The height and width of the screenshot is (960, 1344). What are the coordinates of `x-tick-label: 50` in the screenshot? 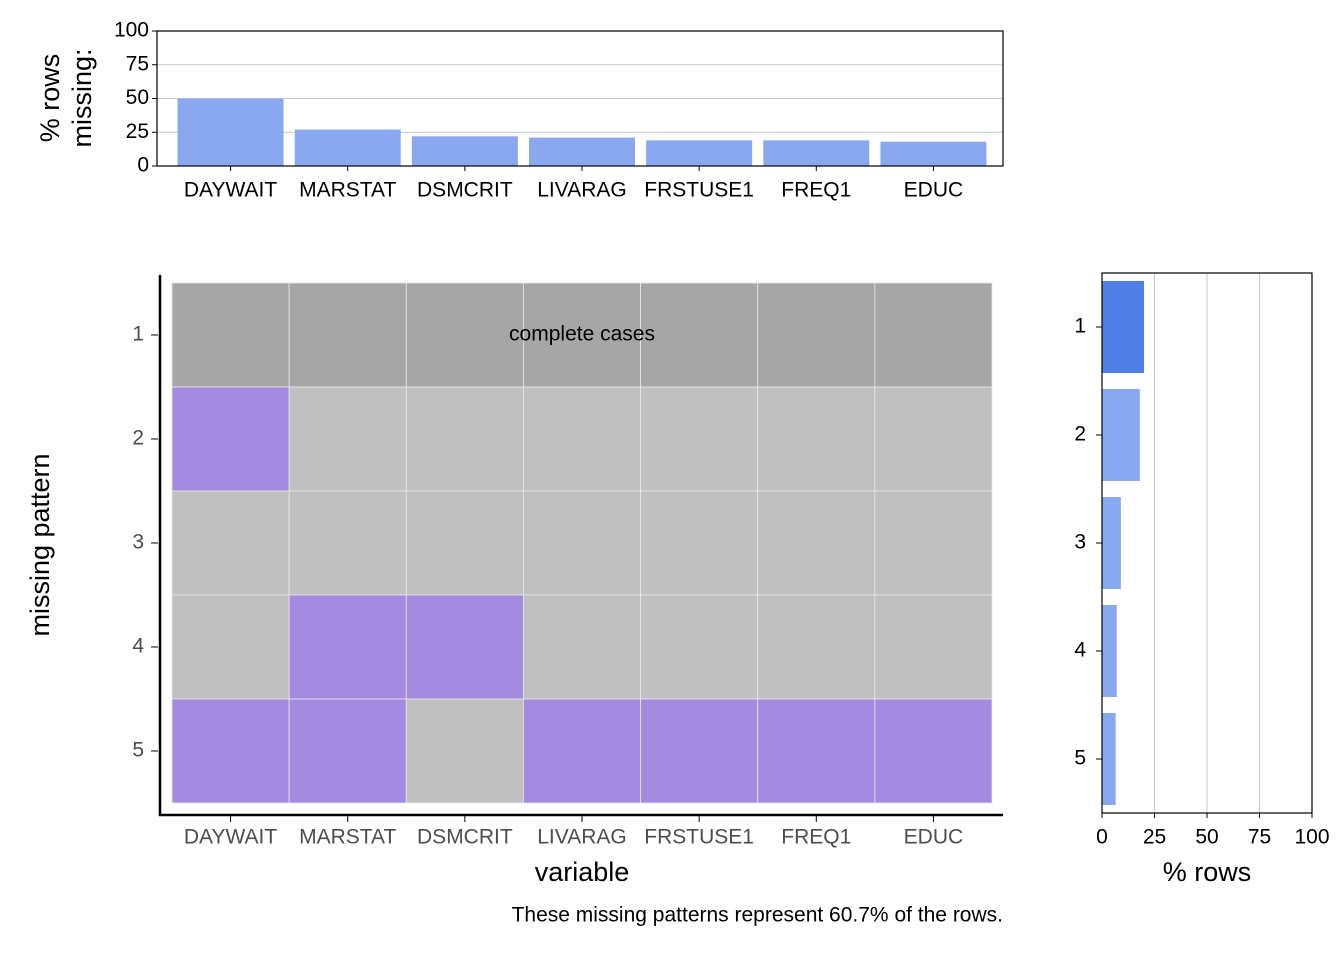 It's located at (1206, 837).